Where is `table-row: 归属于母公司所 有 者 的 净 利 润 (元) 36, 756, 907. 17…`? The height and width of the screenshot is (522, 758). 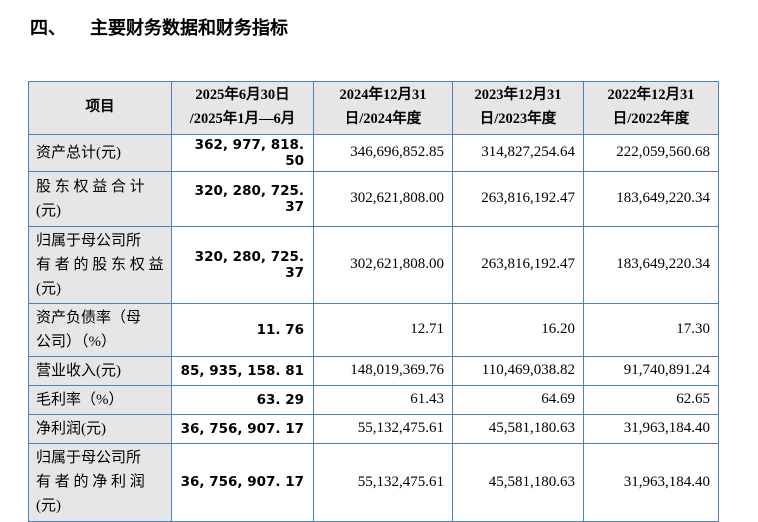 table-row: 归属于母公司所 有 者 的 净 利 润 (元) 36, 756, 907. 17… is located at coordinates (373, 482).